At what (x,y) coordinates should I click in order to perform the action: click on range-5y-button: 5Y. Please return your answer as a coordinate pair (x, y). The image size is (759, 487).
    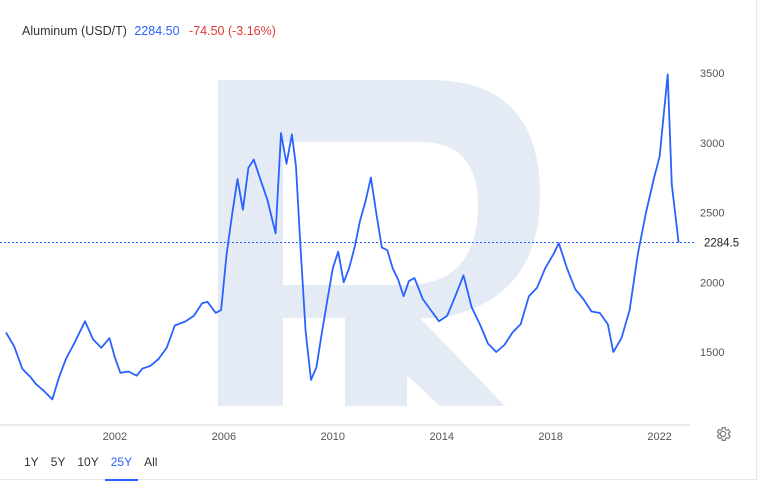
    Looking at the image, I should click on (58, 462).